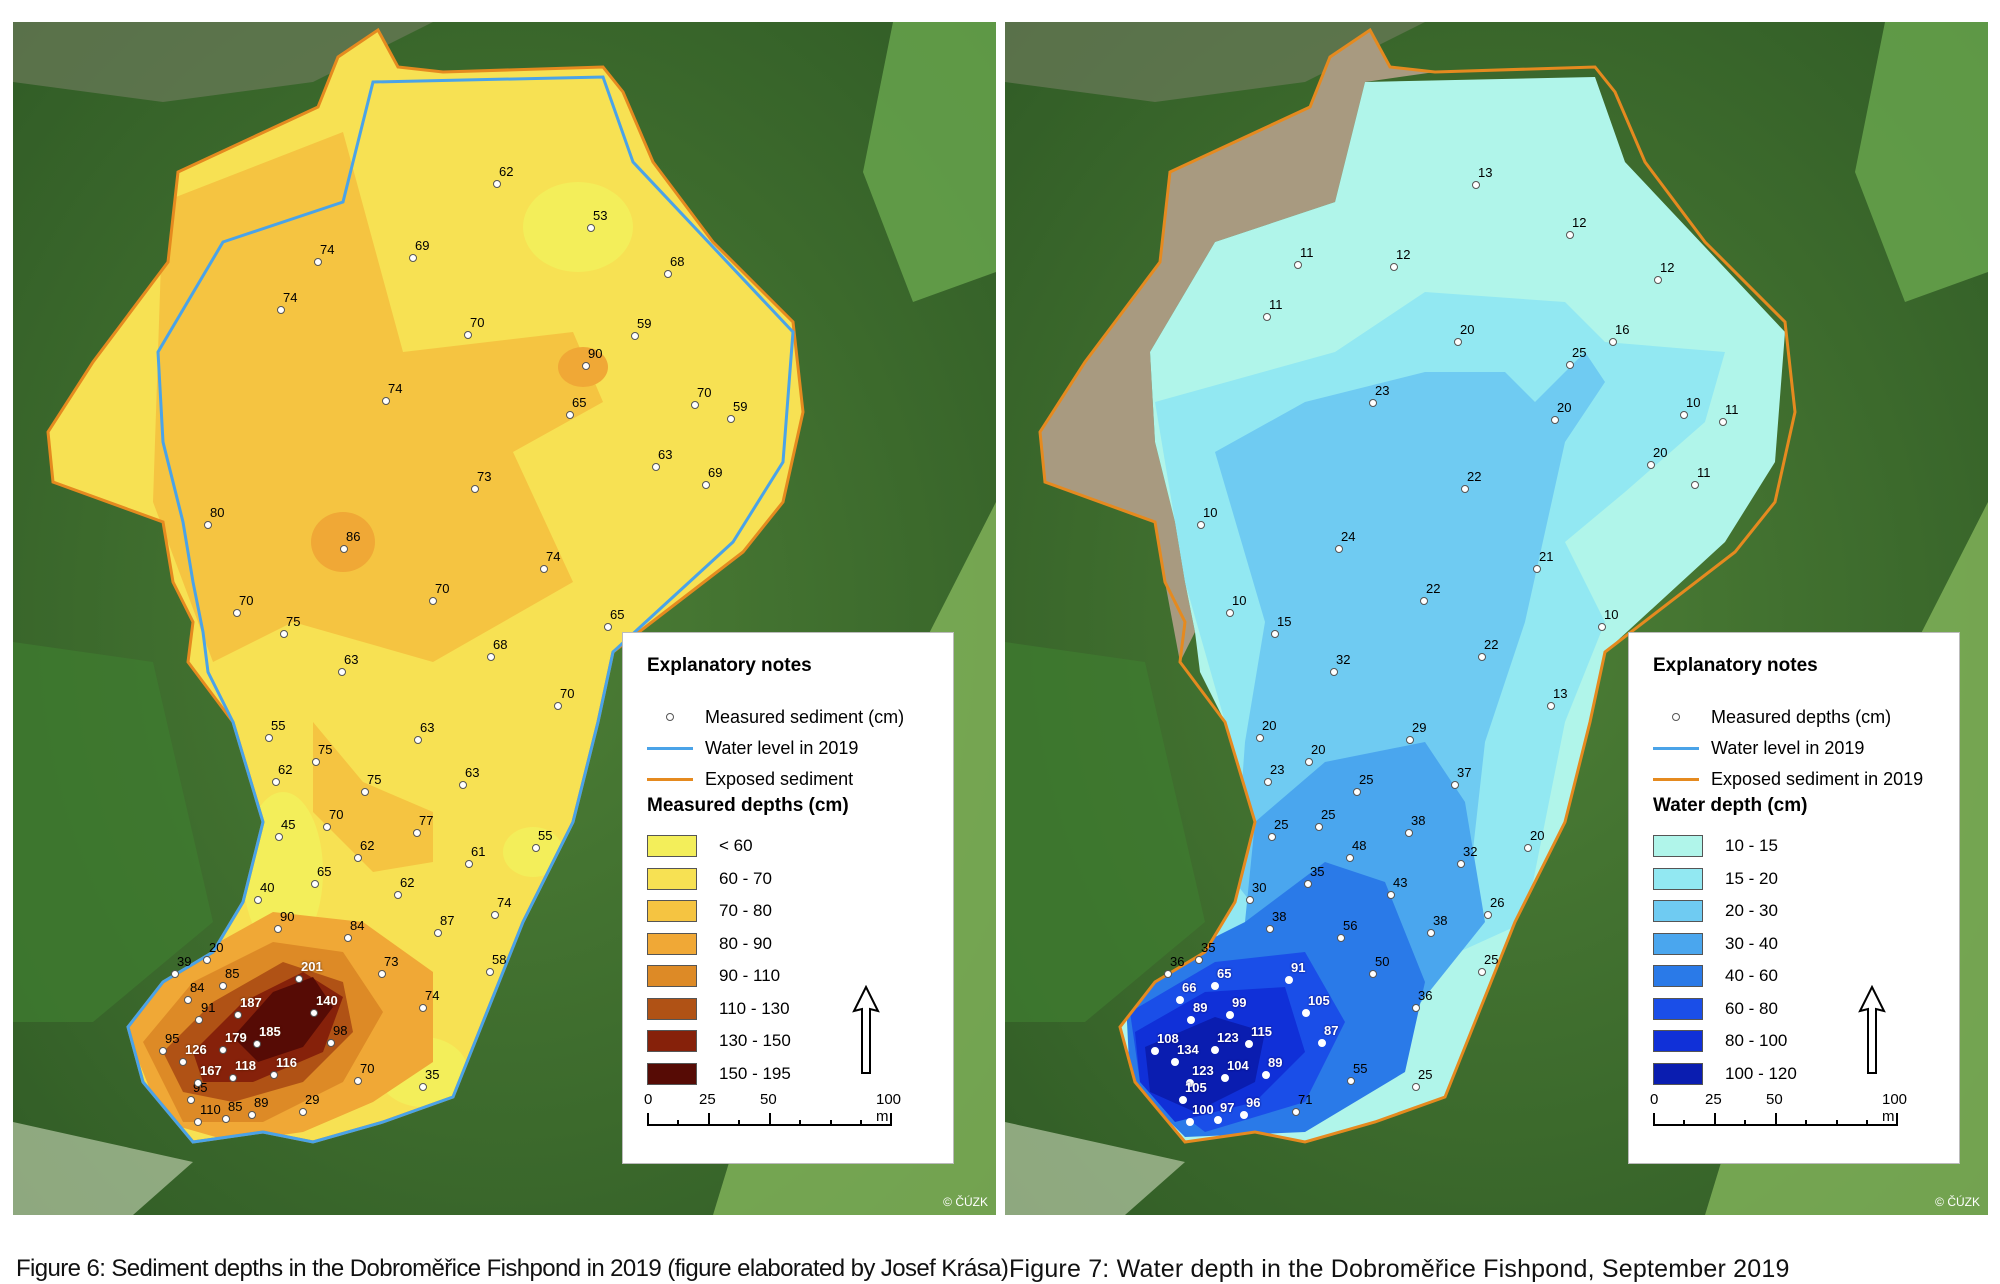  Describe the element at coordinates (670, 779) in the screenshot. I see `exposed-line-icon` at that location.